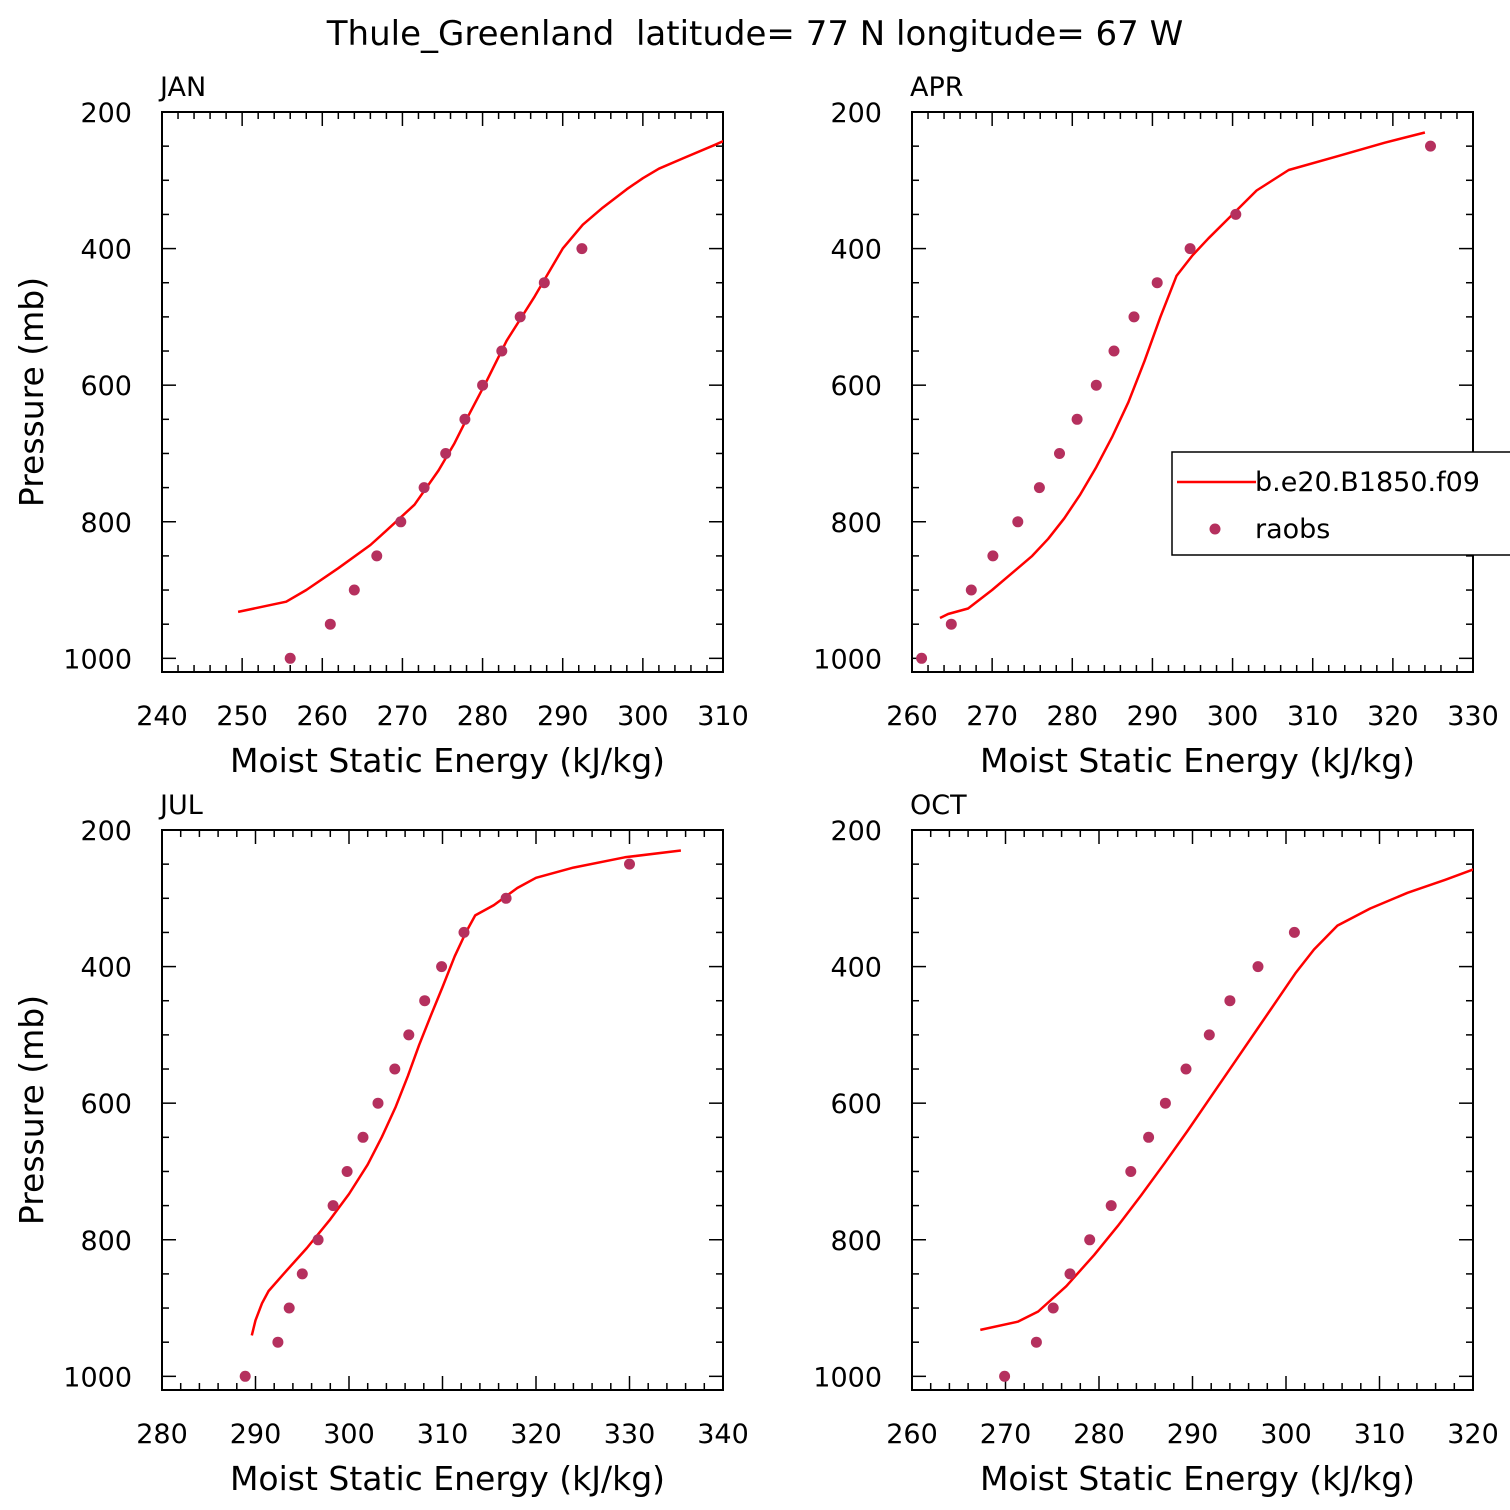  I want to click on legend-obs-label: raobs, so click(1292, 529).